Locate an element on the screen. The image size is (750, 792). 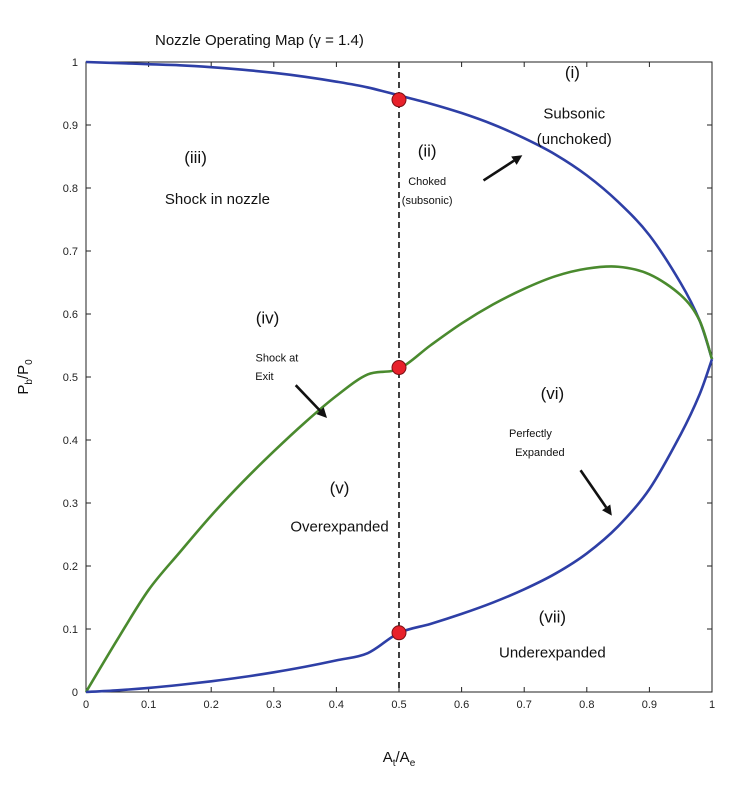
arrow-iv is located at coordinates (311, 401).